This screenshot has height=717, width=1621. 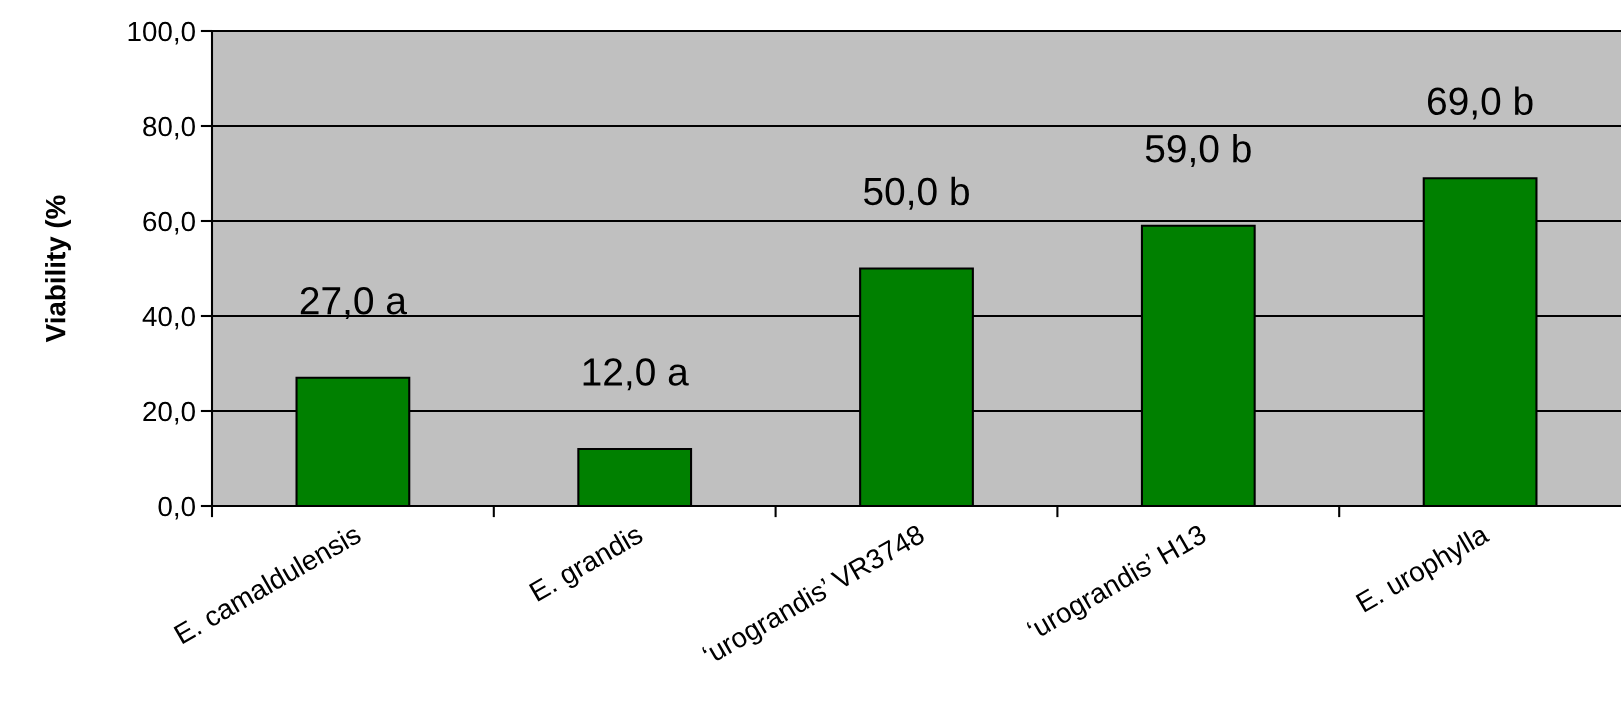 What do you see at coordinates (58, 269) in the screenshot?
I see `y-axis-title: Viability (%` at bounding box center [58, 269].